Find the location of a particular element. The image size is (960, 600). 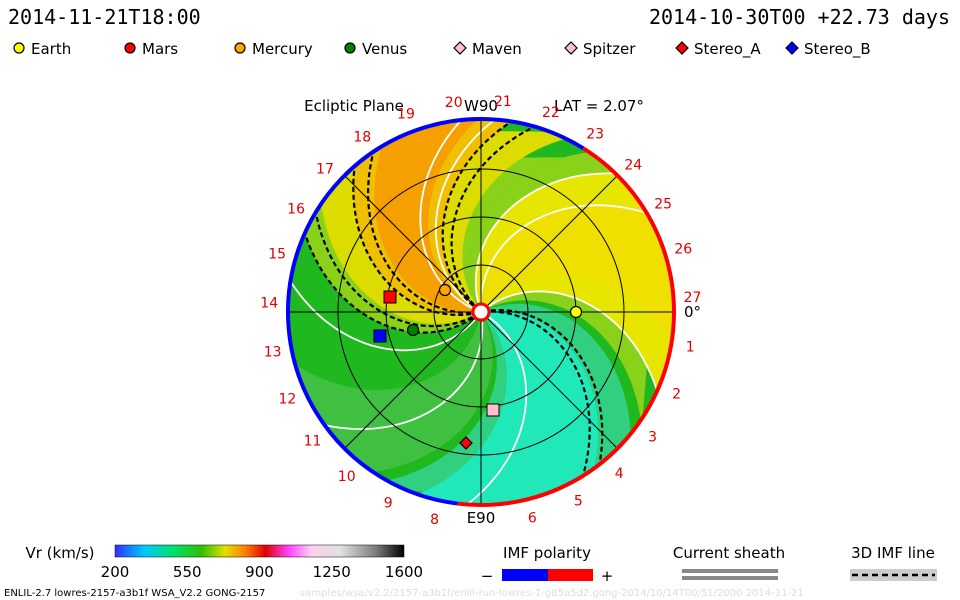

bottom-label: E90 is located at coordinates (481, 518).